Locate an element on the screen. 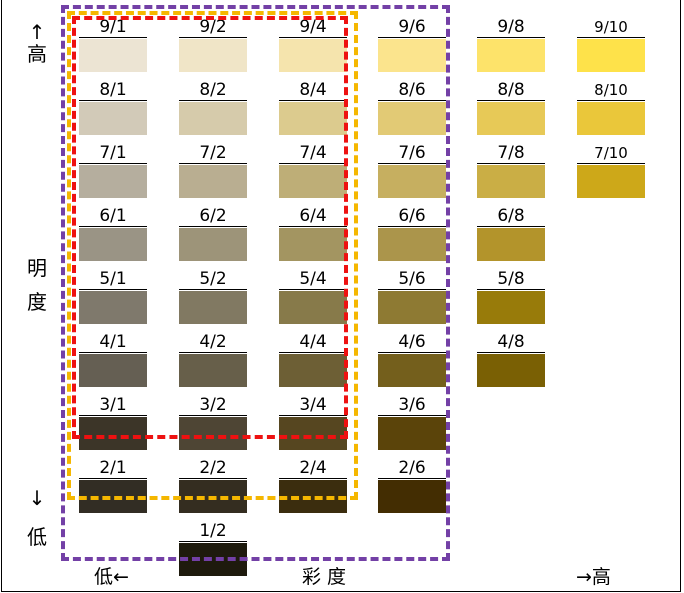 This screenshot has height=593, width=684. chip-label: 9/4 is located at coordinates (313, 28).